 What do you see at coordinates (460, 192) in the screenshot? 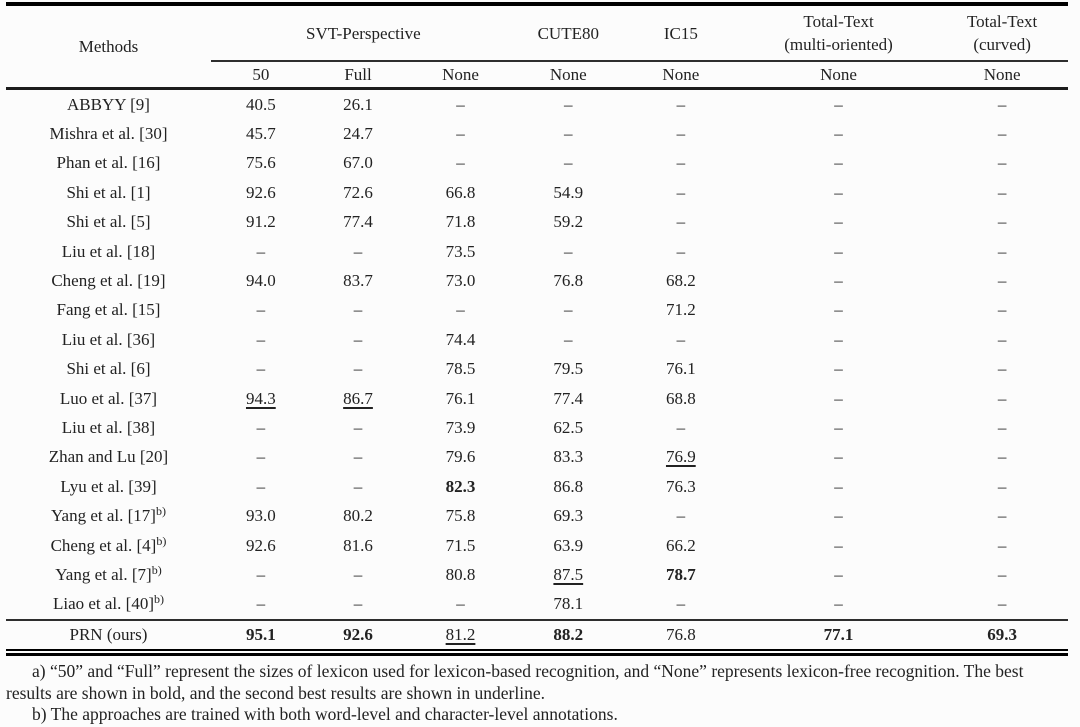
I see `value-cell: 66.8` at bounding box center [460, 192].